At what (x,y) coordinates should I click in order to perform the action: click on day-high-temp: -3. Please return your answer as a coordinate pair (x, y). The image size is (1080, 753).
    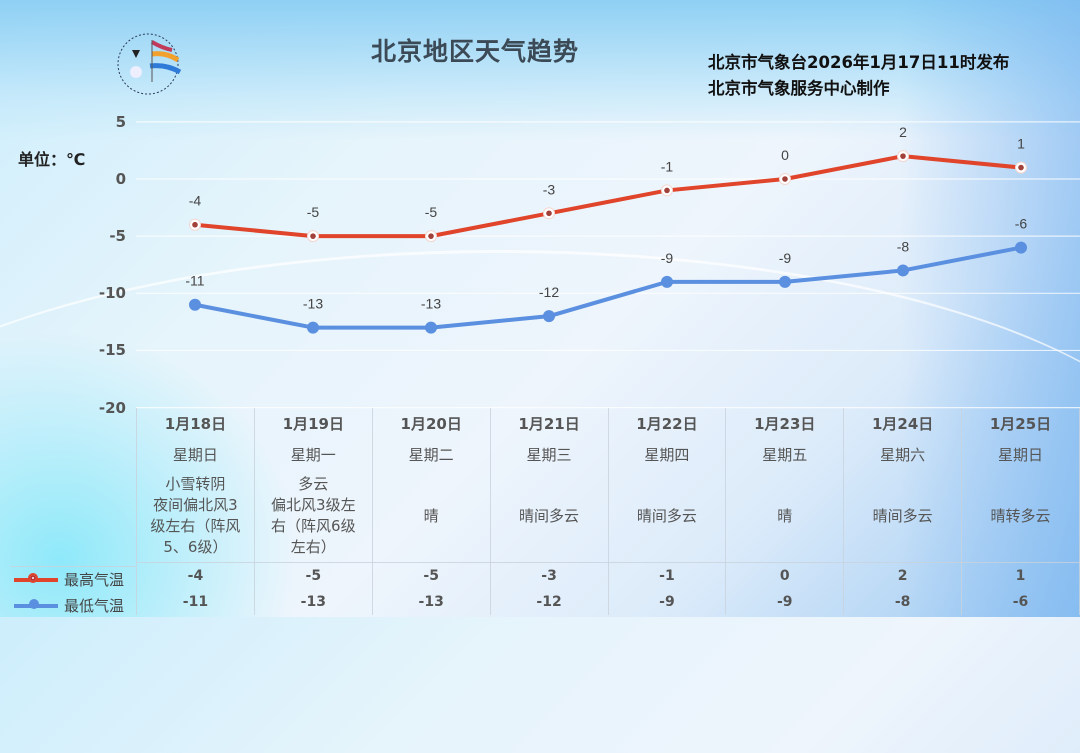
    Looking at the image, I should click on (549, 575).